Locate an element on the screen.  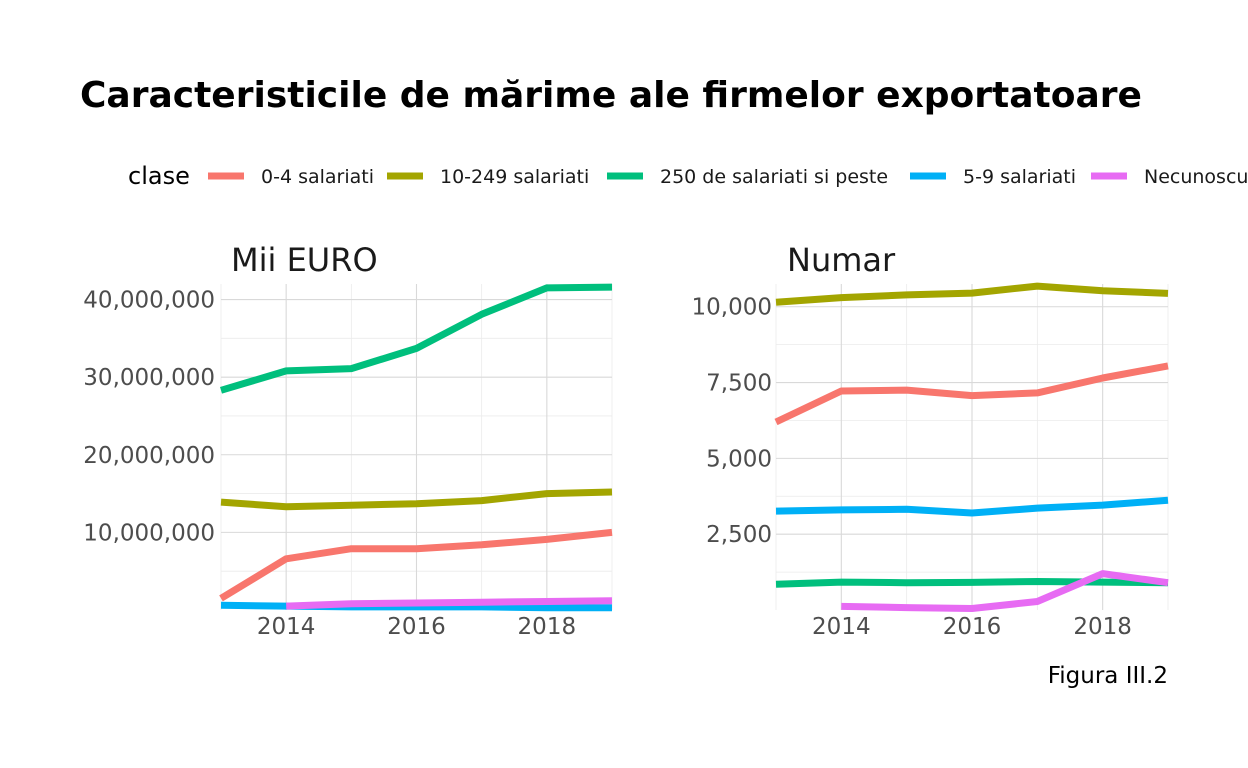
panel-title: Numar is located at coordinates (841, 260).